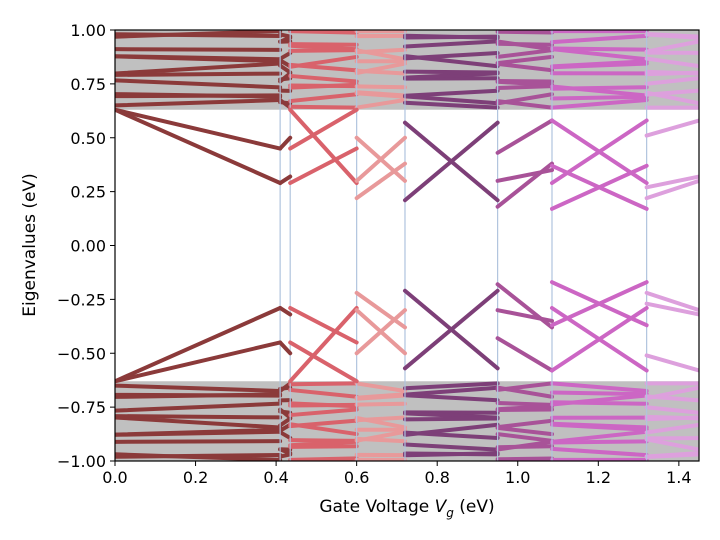 This screenshot has width=720, height=540. I want to click on y-tick-label: −0.75, so click(81, 407).